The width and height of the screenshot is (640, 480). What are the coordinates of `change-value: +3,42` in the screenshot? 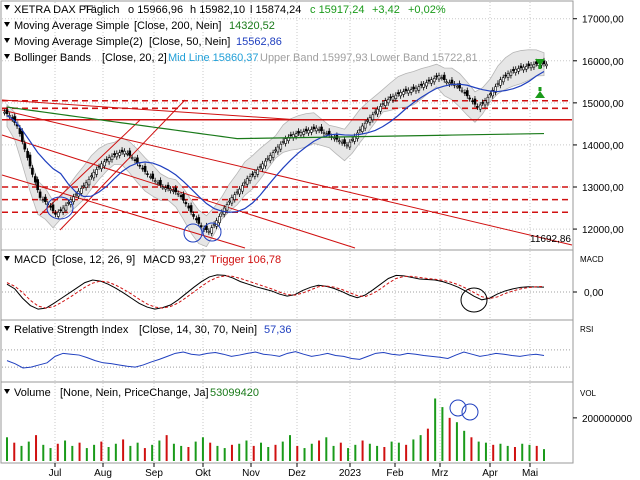 It's located at (386, 10).